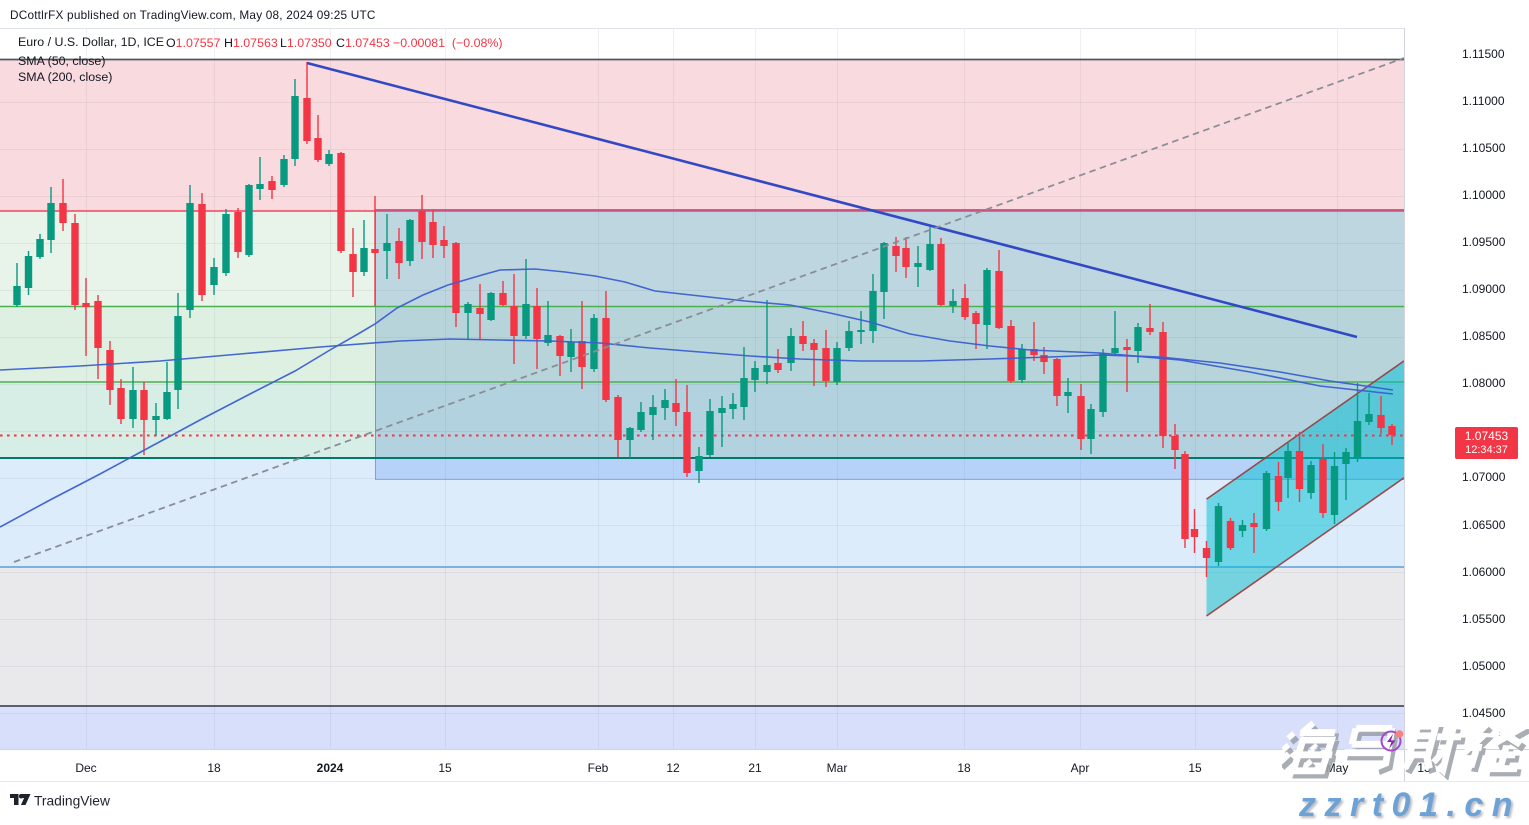 The image size is (1529, 825). Describe the element at coordinates (72, 801) in the screenshot. I see `svg-text: TradingView` at that location.